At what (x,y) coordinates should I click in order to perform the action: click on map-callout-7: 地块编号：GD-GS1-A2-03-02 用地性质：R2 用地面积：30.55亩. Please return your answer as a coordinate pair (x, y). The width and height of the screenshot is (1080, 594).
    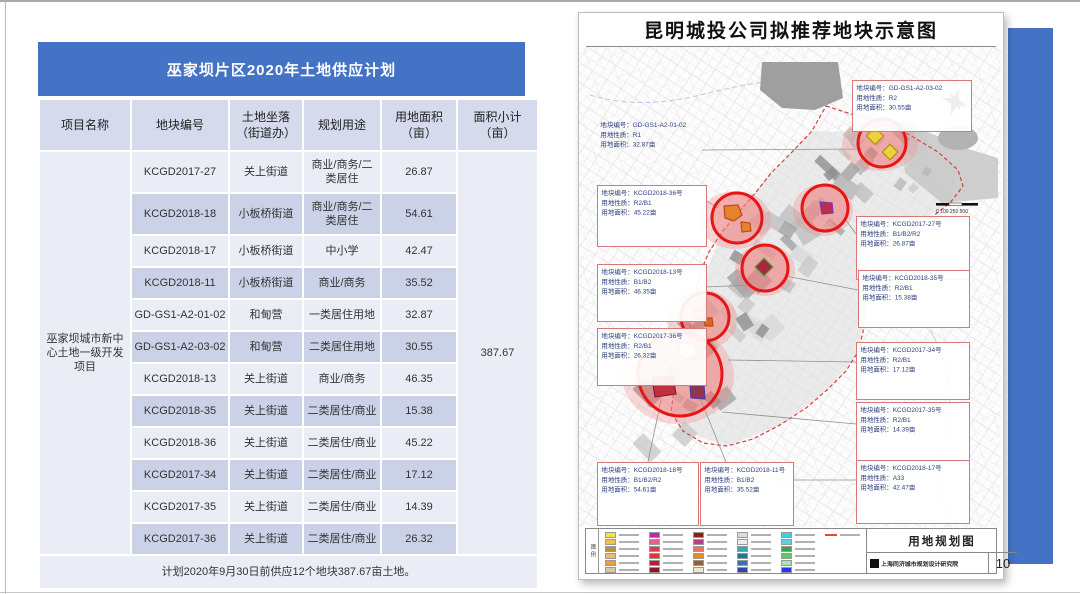
    Looking at the image, I should click on (912, 106).